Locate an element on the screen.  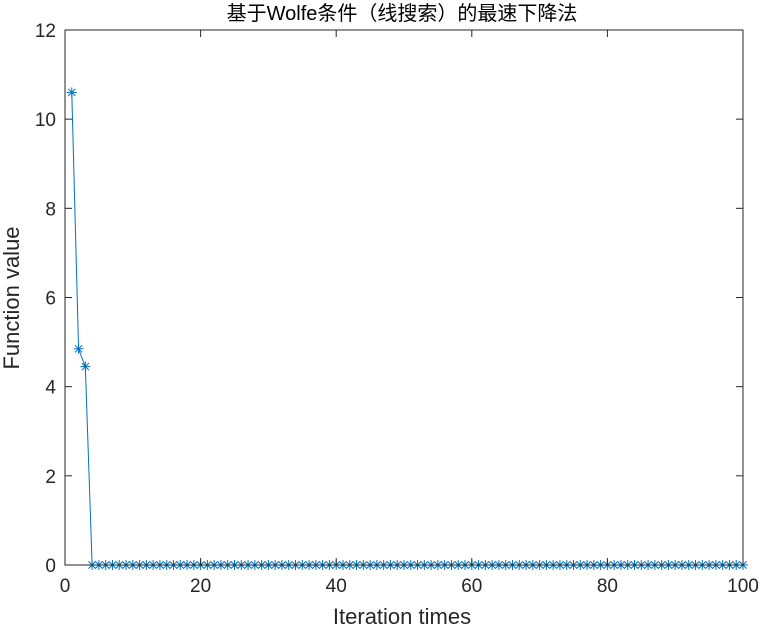
x-axis-label: Iteration times is located at coordinates (402, 616).